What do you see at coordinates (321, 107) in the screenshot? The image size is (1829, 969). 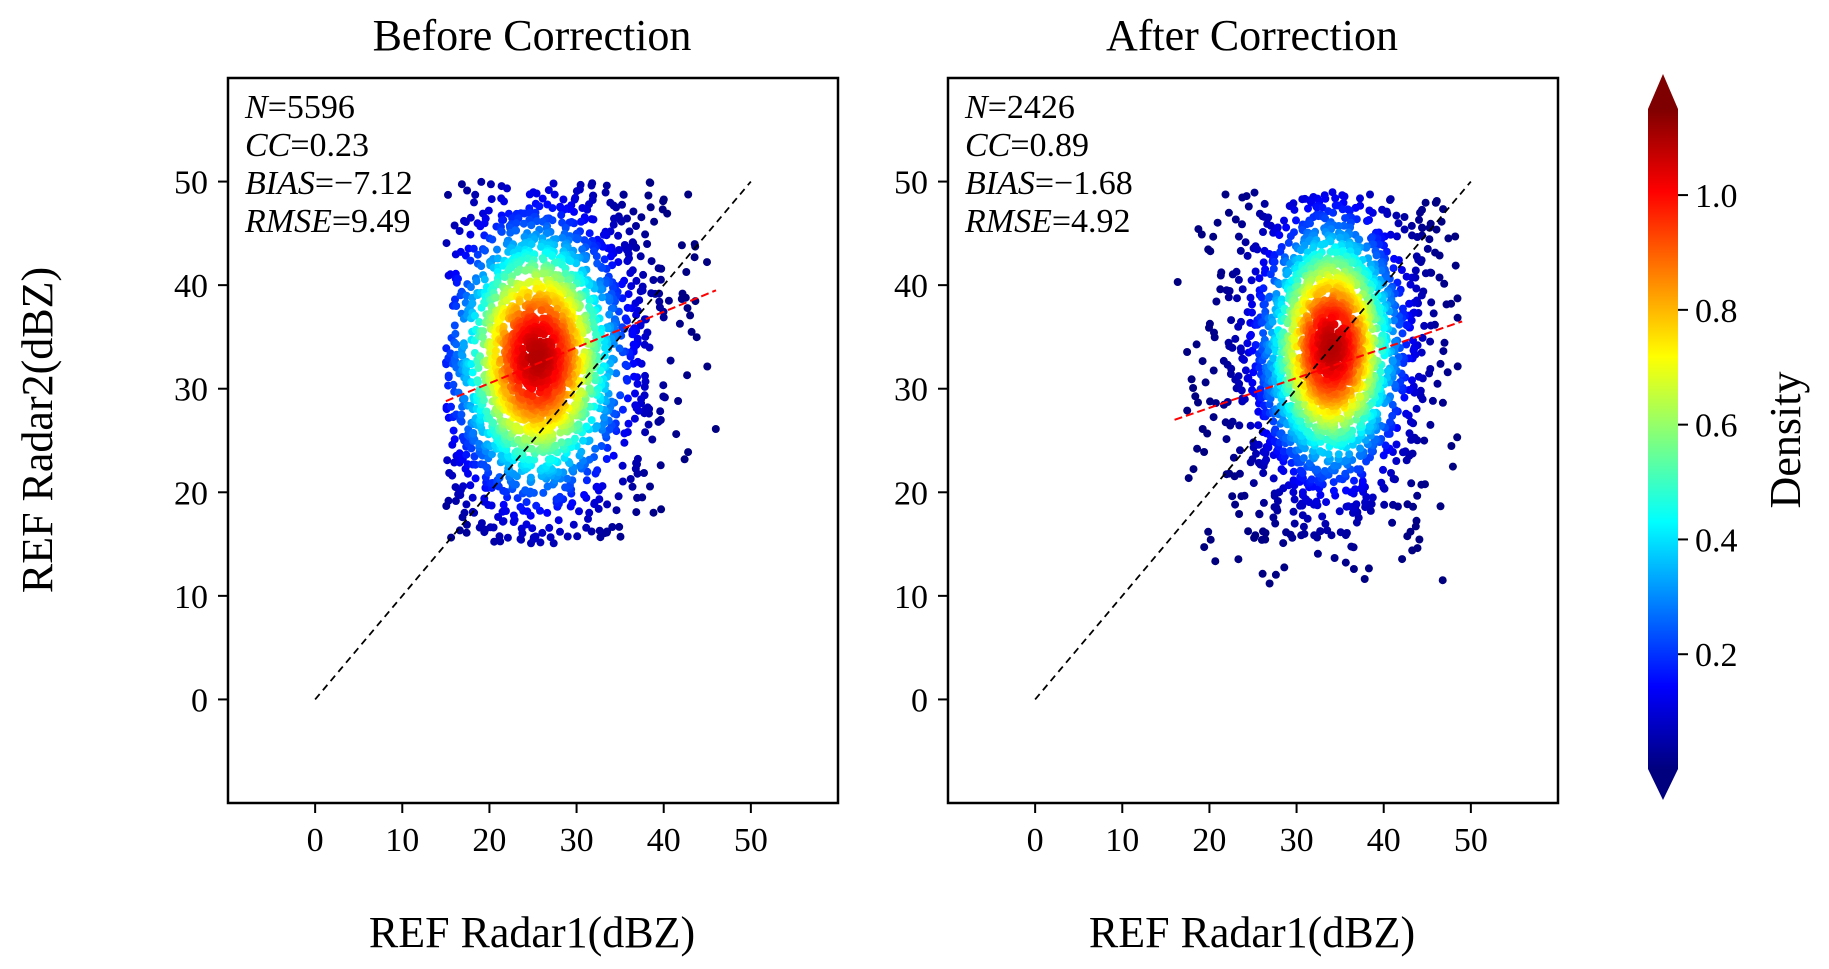 I see `stat-value: 5596` at bounding box center [321, 107].